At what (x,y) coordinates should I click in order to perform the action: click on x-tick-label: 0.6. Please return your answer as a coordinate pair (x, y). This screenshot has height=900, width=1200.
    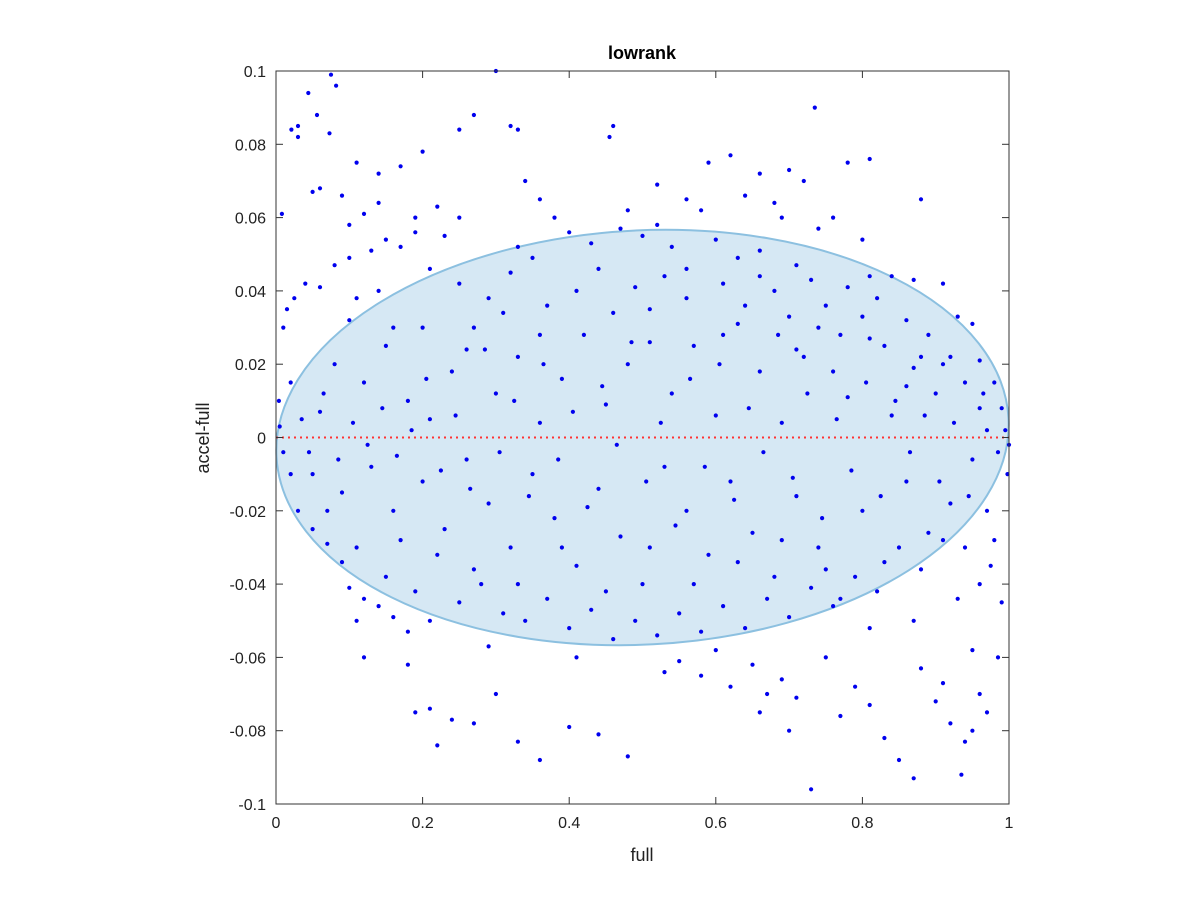
    Looking at the image, I should click on (716, 823).